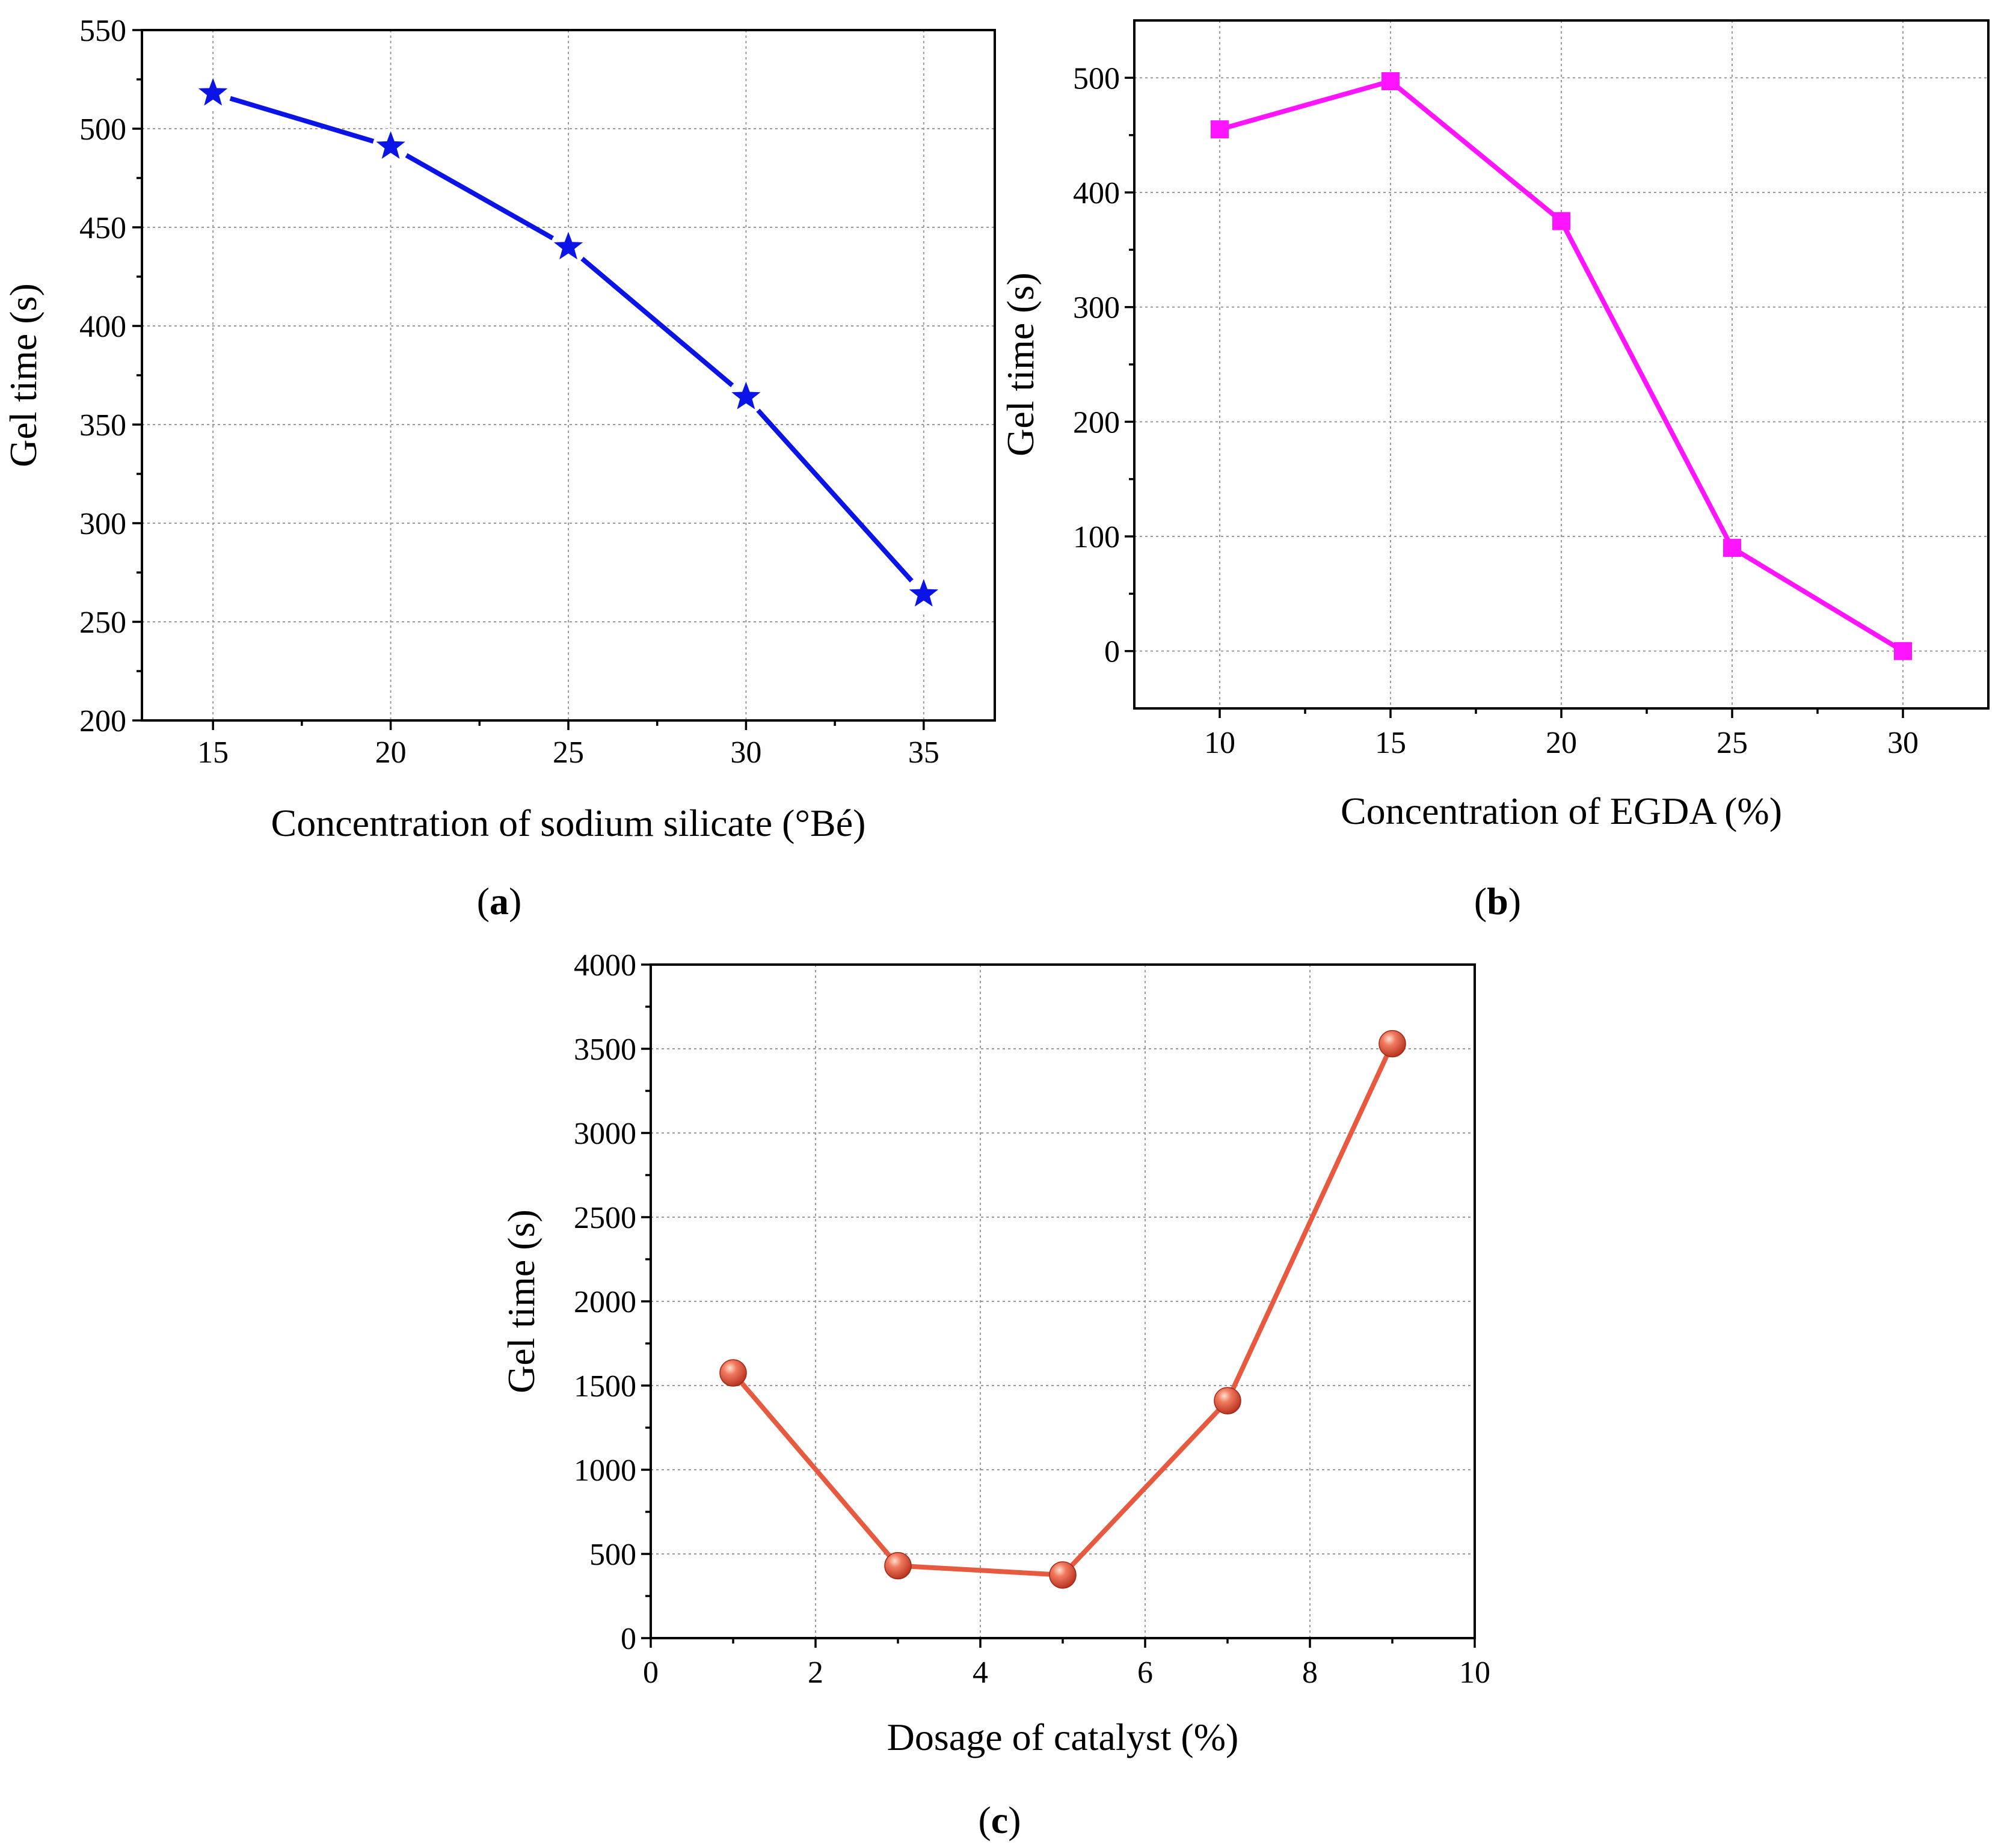 This screenshot has width=2010, height=1848. What do you see at coordinates (103, 425) in the screenshot?
I see `y-tick-label: 350` at bounding box center [103, 425].